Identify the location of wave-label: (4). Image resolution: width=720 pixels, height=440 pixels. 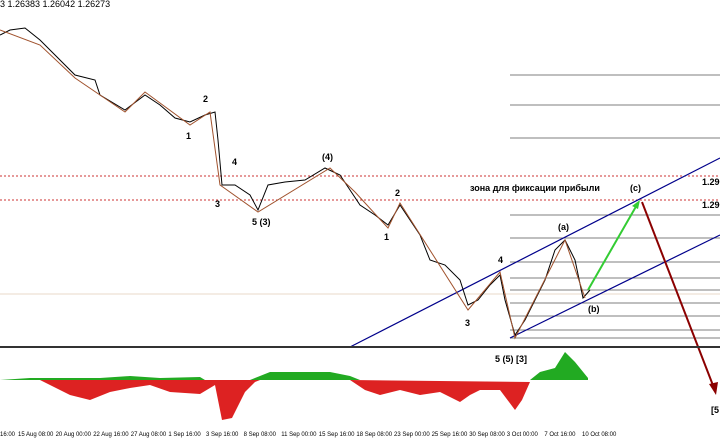
(327, 157).